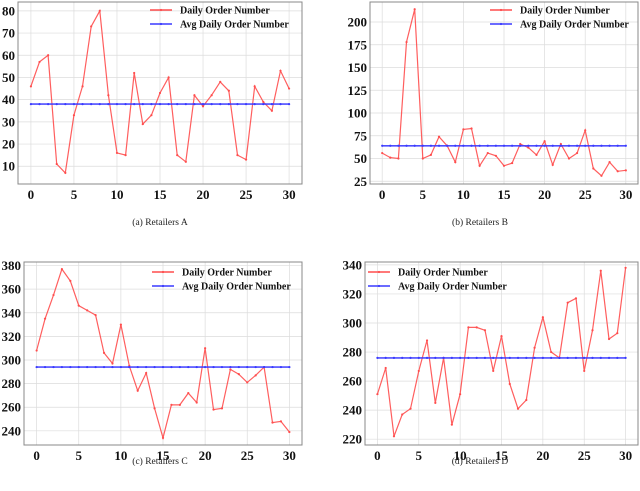  Describe the element at coordinates (160, 223) in the screenshot. I see `caption-a: (a) Retailers A` at that location.